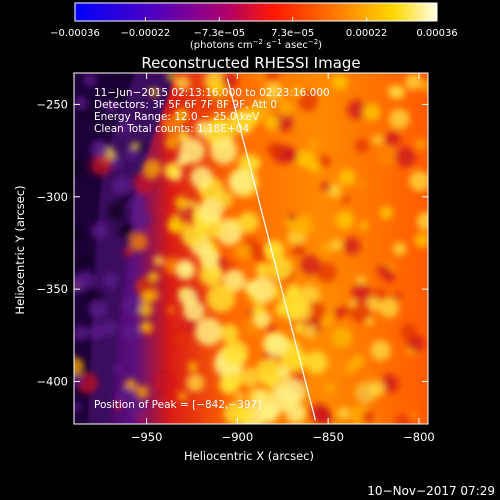 The image size is (500, 500). What do you see at coordinates (256, 12) in the screenshot?
I see `colorbar` at bounding box center [256, 12].